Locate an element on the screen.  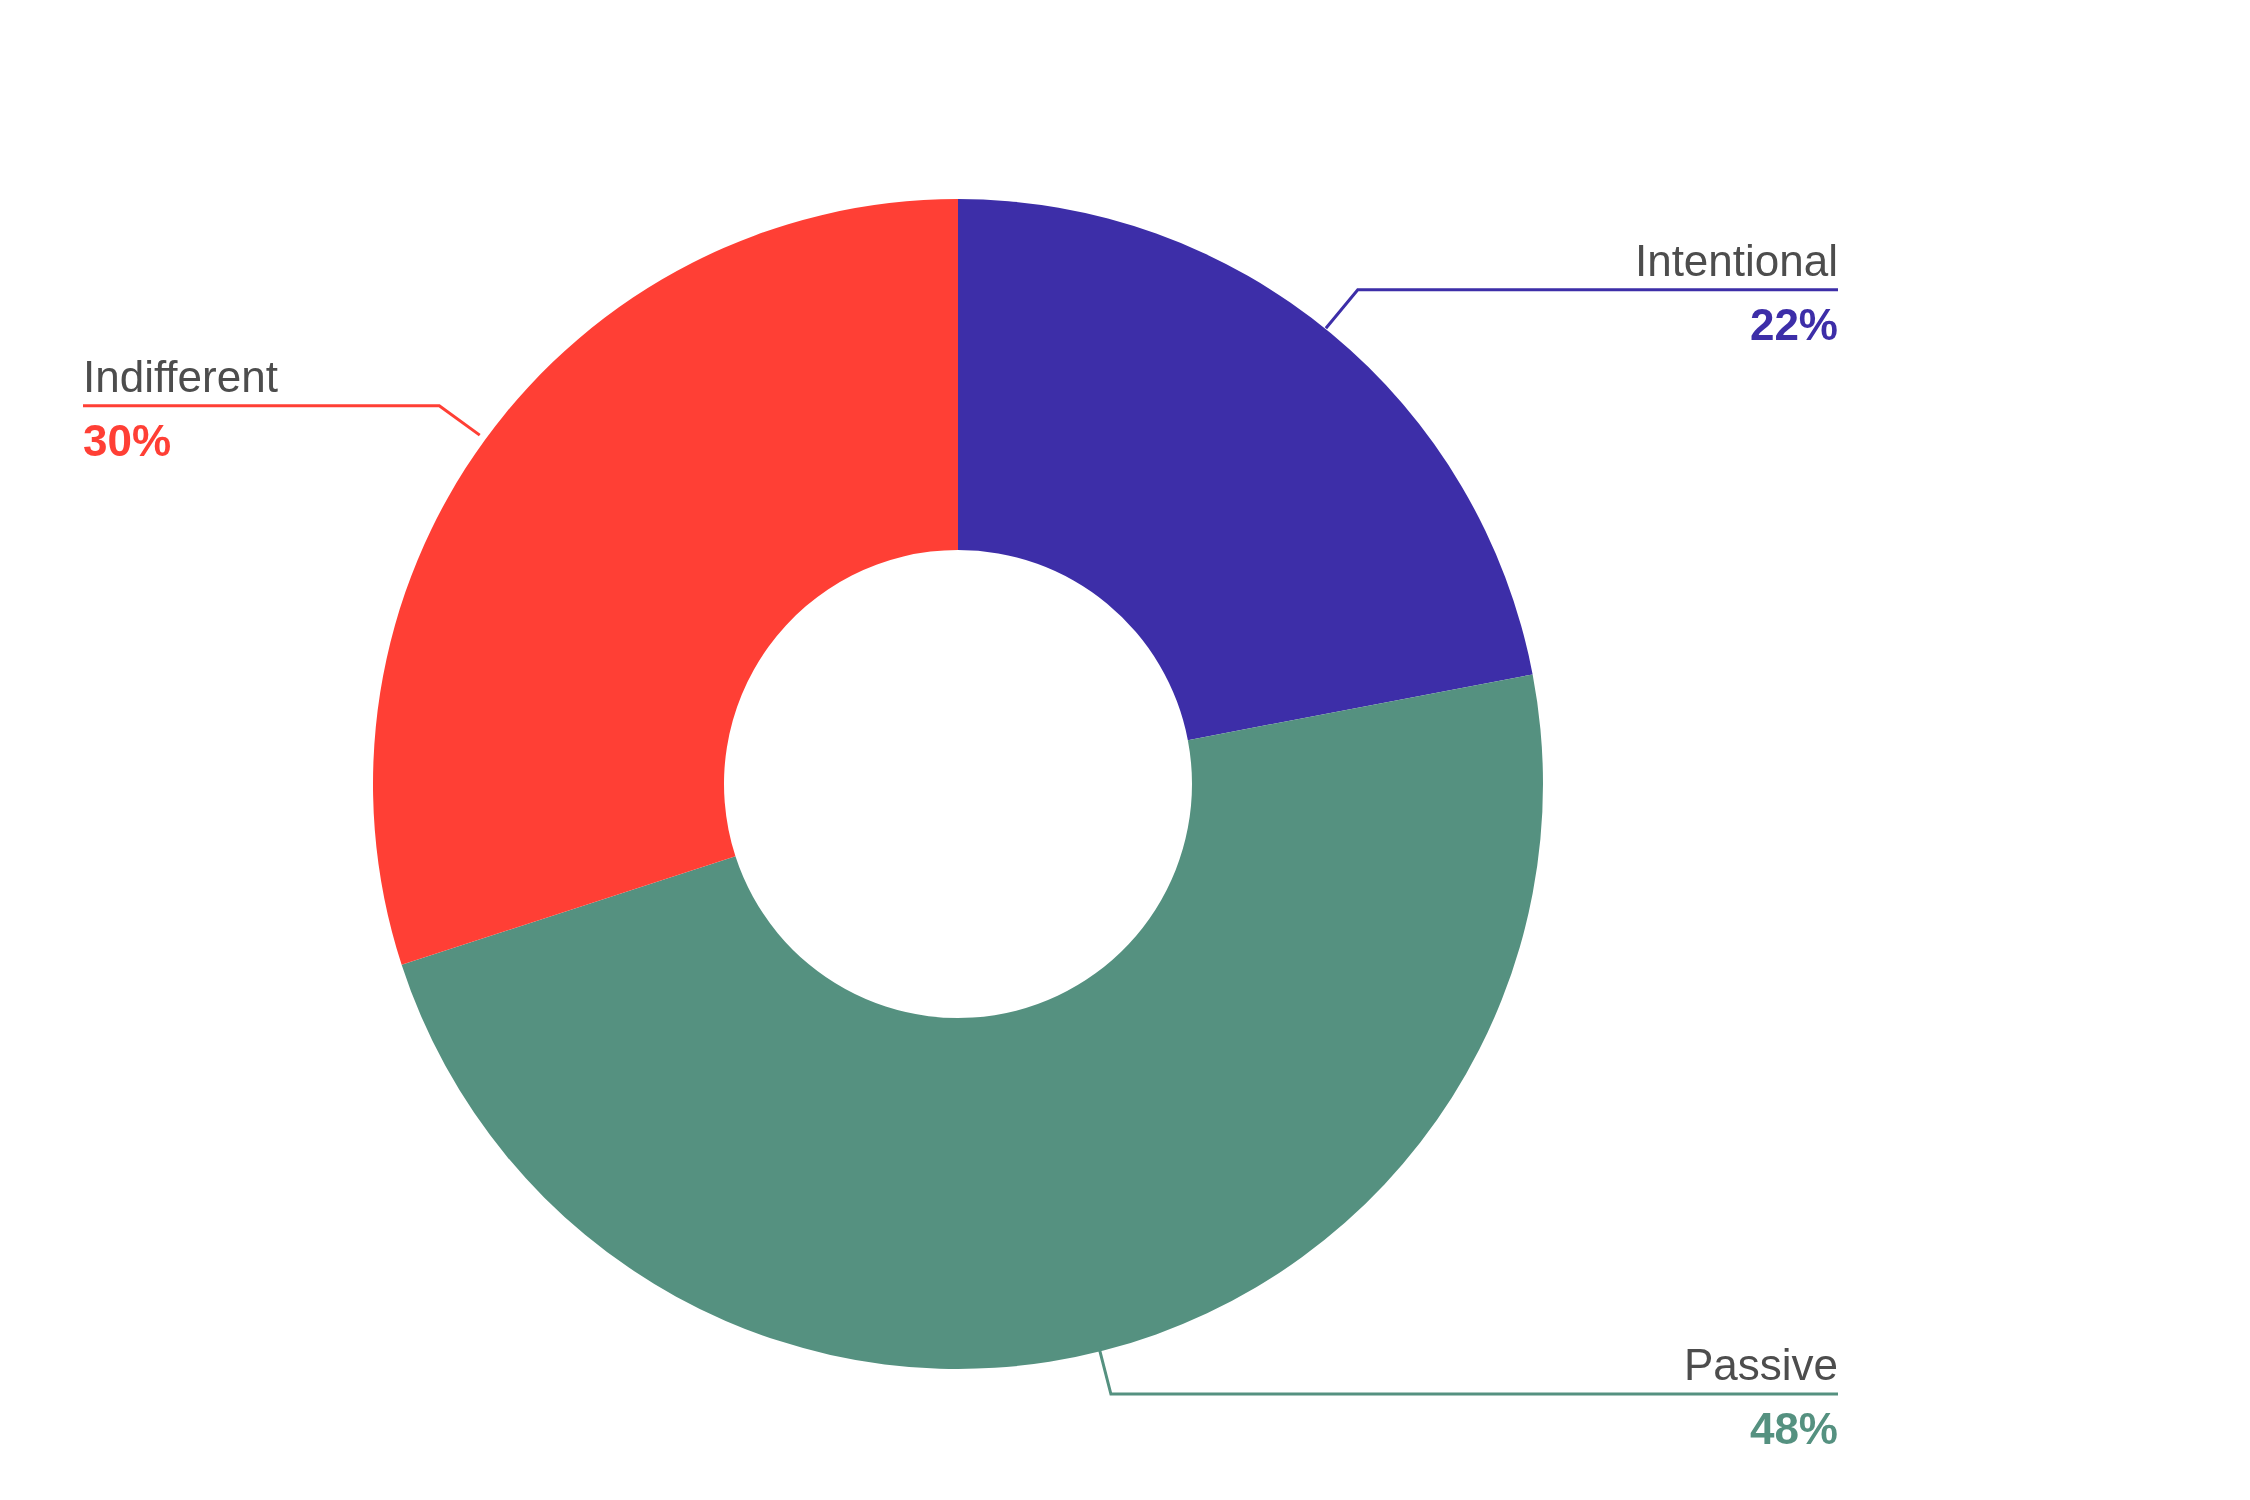
slice-label: Passive is located at coordinates (1760, 1365).